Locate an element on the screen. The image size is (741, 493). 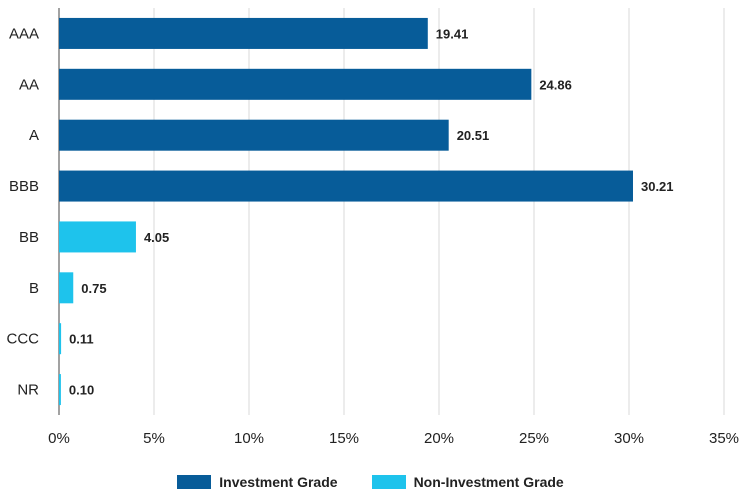
x-tick-label: 35% is located at coordinates (724, 438).